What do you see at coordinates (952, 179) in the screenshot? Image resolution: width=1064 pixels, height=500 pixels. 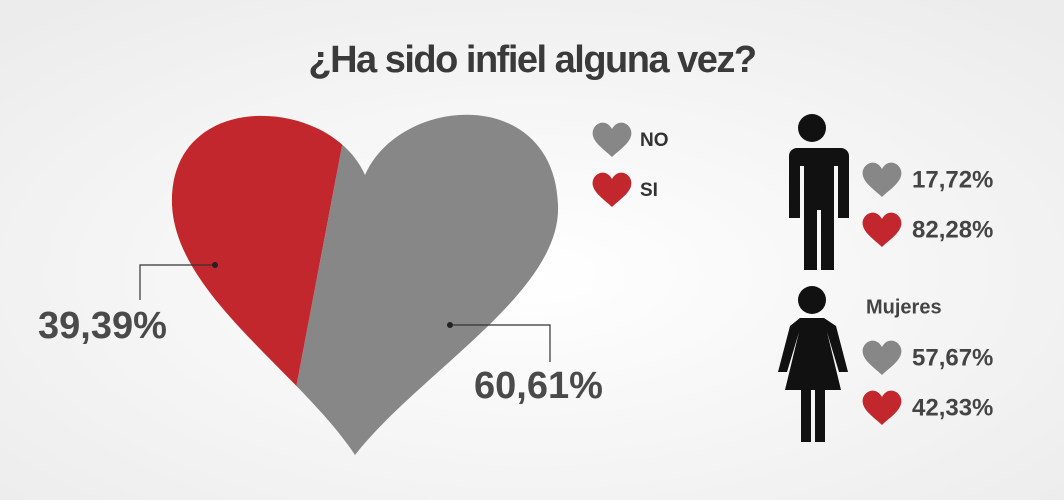 I see `group-value-label: 17,72%` at bounding box center [952, 179].